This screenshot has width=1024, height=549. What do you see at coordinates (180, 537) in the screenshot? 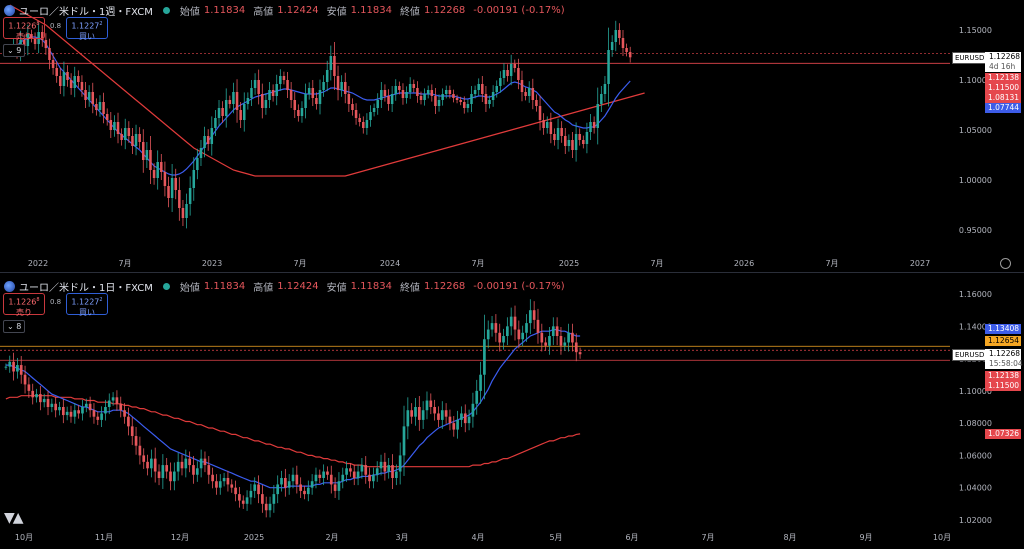
I see `x-tick-label: 12月` at bounding box center [180, 537].